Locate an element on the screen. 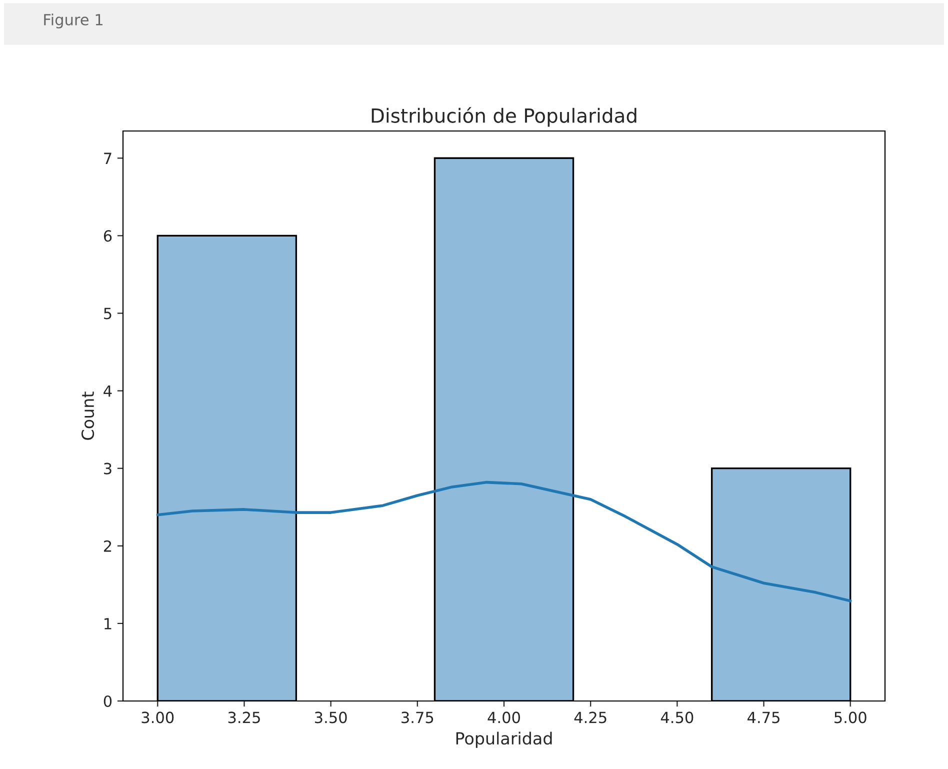  y-tick-label: 7 is located at coordinates (108, 158).